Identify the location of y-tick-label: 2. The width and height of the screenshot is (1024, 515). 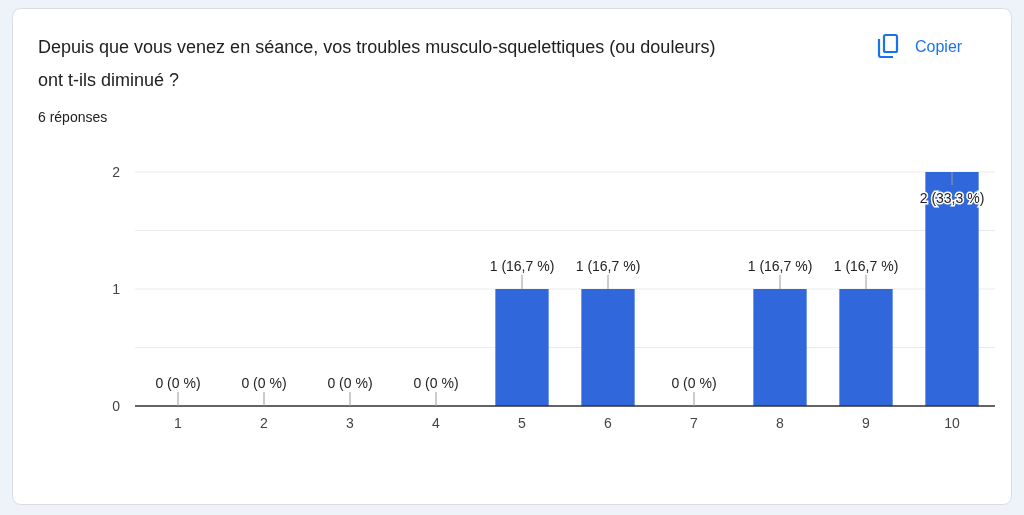
(116, 171).